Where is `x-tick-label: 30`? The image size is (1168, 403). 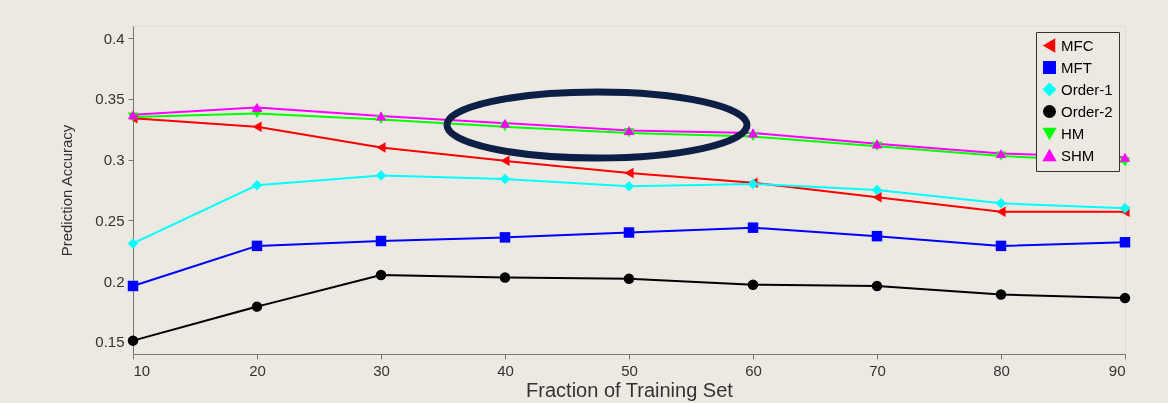
x-tick-label: 30 is located at coordinates (381, 370).